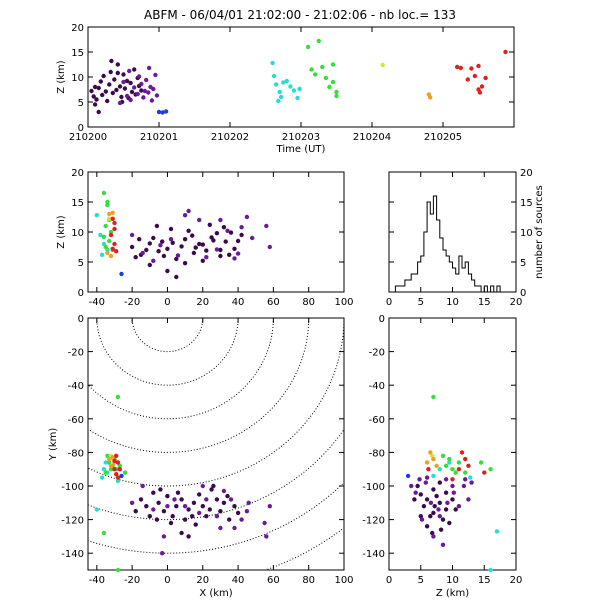  What do you see at coordinates (72, 521) in the screenshot?
I see `y-tick-label: -120` at bounding box center [72, 521].